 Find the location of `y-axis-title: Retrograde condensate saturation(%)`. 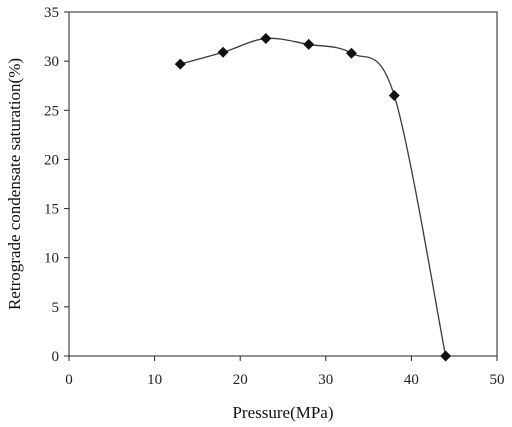

y-axis-title: Retrograde condensate saturation(%) is located at coordinates (14, 184).